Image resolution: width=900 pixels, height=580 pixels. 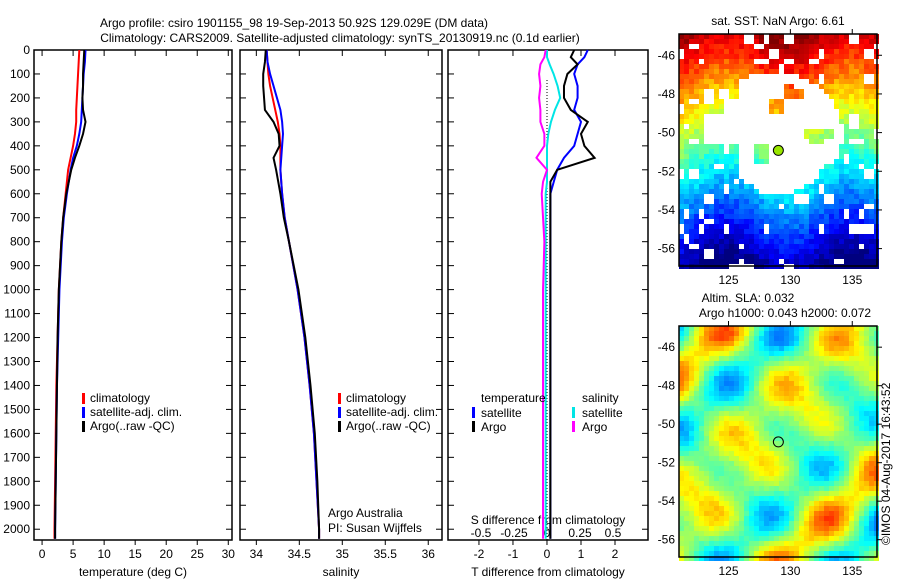 I want to click on lon-tick-label: 135, so click(x=852, y=280).